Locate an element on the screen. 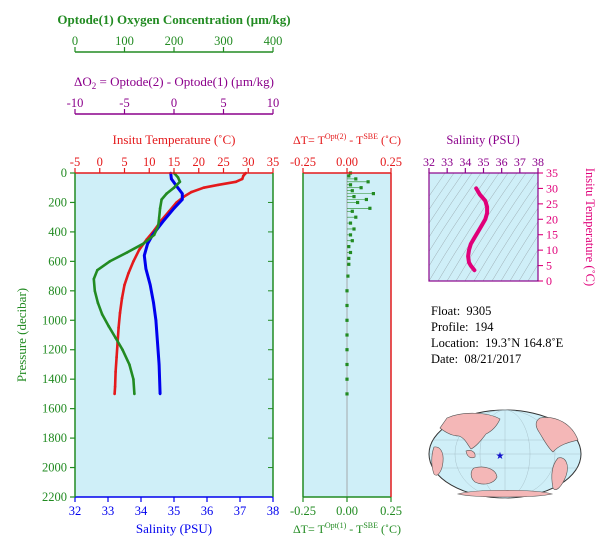  landmass-north-america is located at coordinates (557, 435).